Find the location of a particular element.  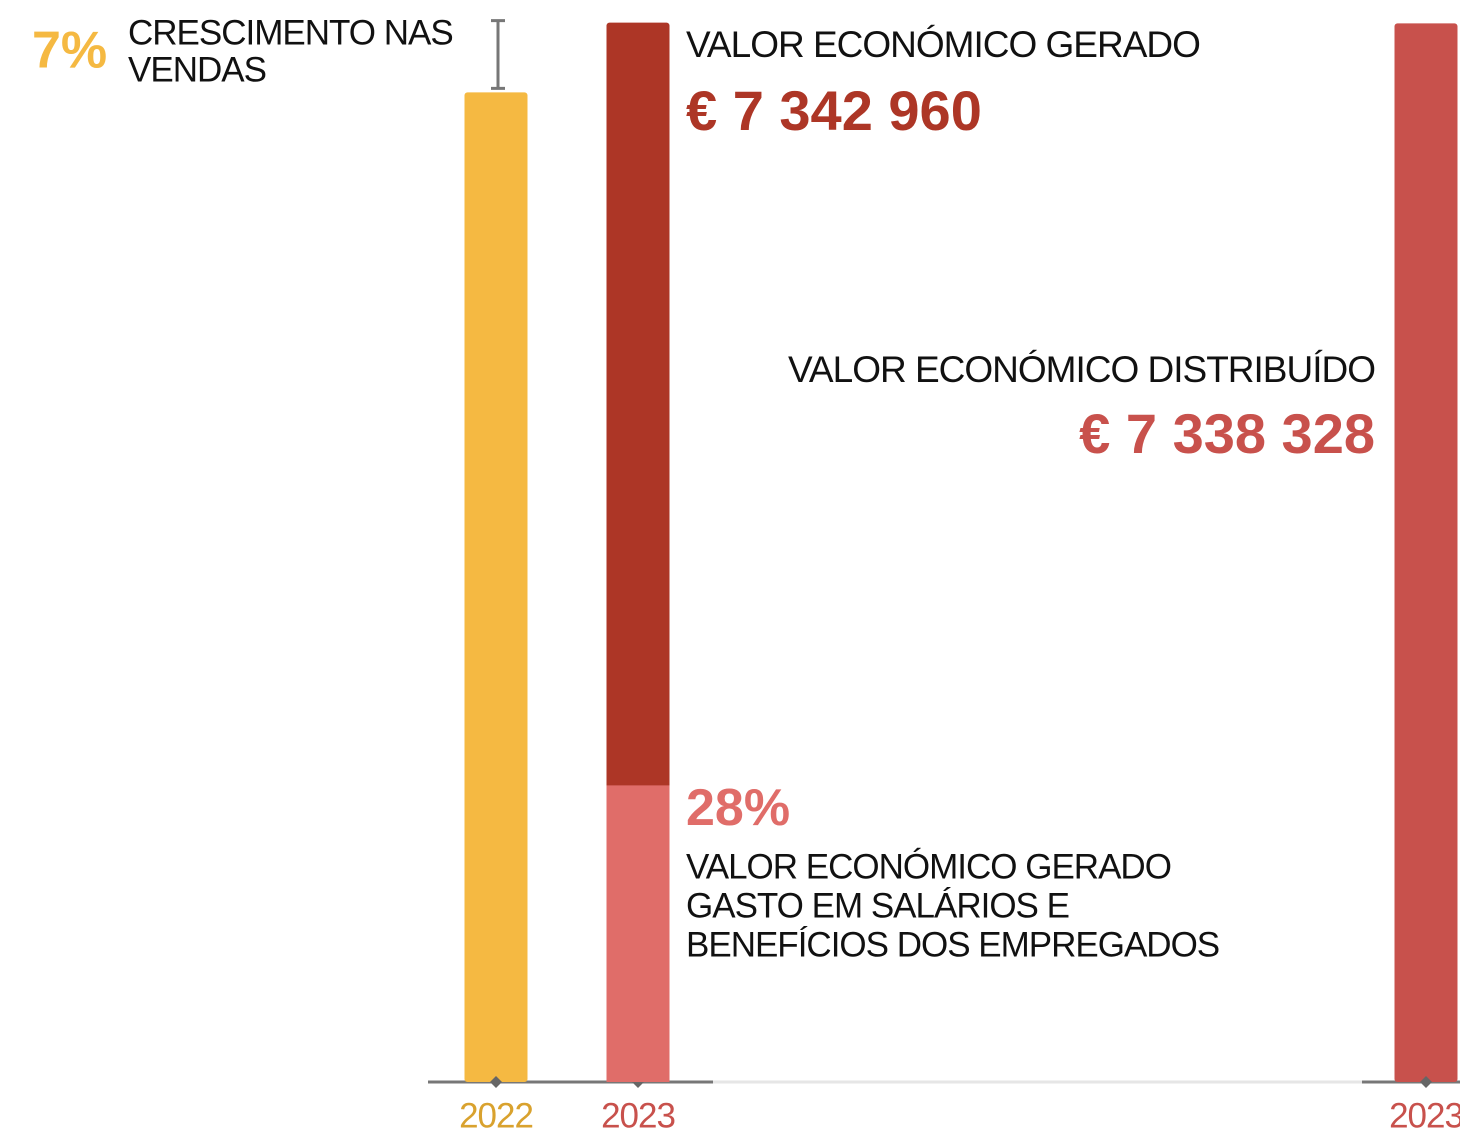

growth-label: VENDAS is located at coordinates (197, 69).